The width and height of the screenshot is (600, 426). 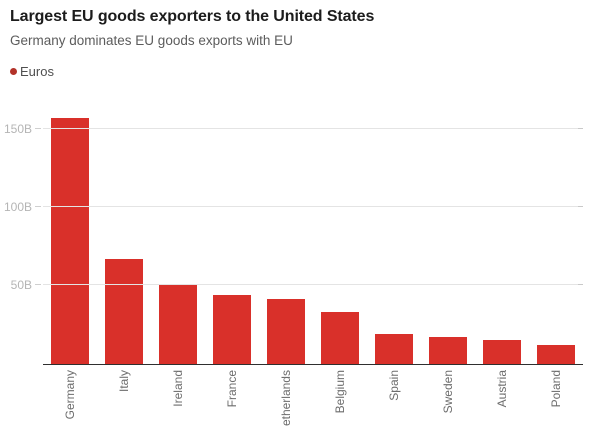 I want to click on gridline-150b: 150B, so click(x=293, y=129).